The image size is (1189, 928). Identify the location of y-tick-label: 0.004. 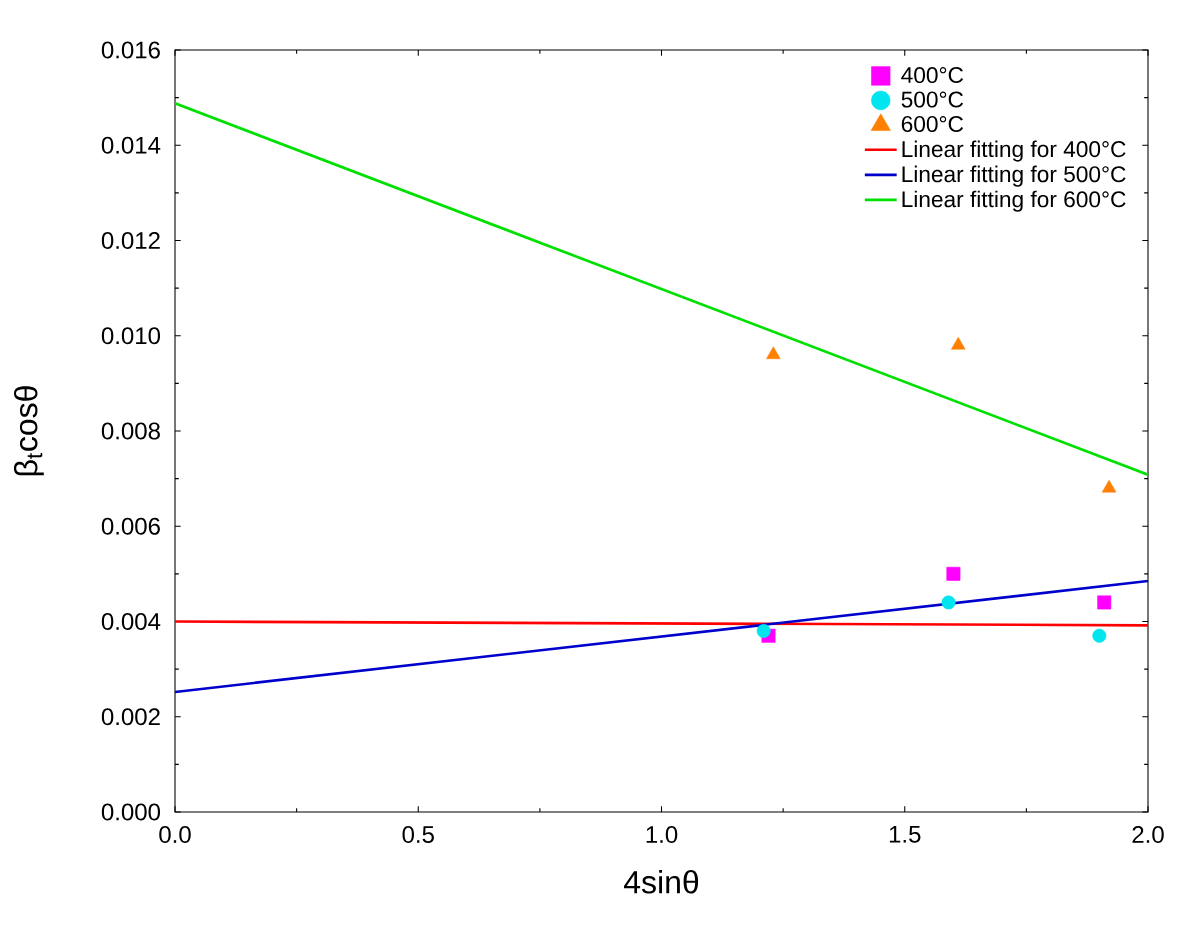
(131, 621).